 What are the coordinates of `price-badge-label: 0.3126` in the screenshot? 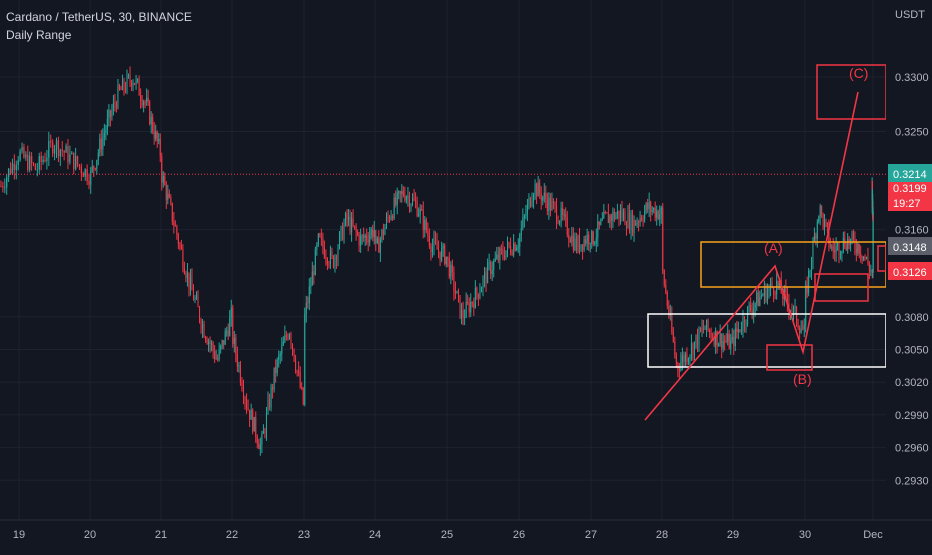 It's located at (910, 273).